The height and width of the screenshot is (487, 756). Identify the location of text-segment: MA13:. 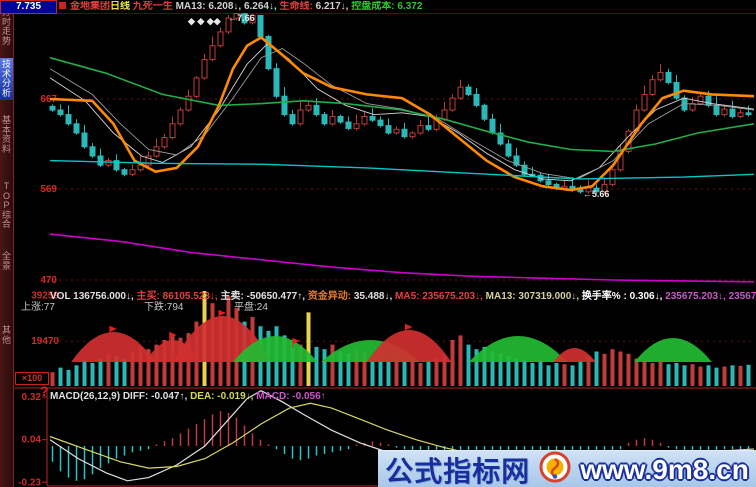
(192, 6).